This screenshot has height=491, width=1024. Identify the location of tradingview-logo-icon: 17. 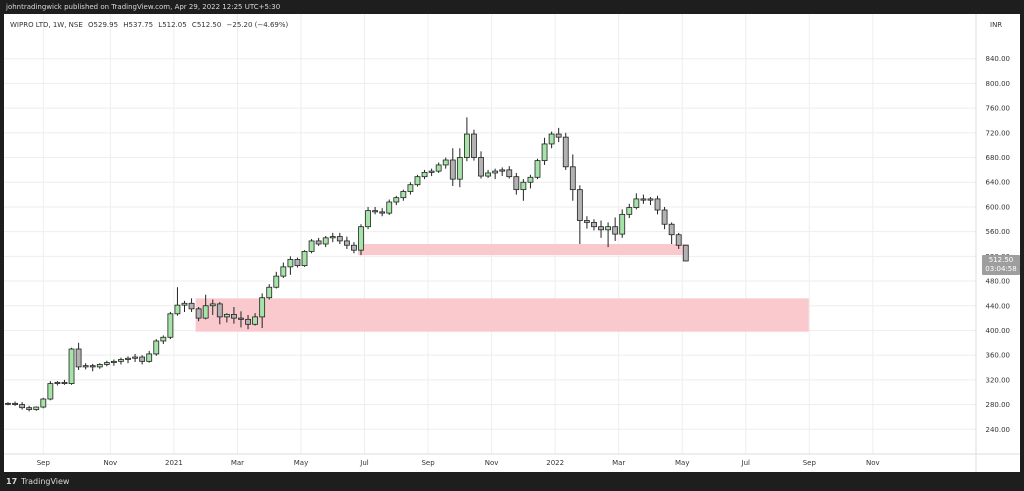
(12, 481).